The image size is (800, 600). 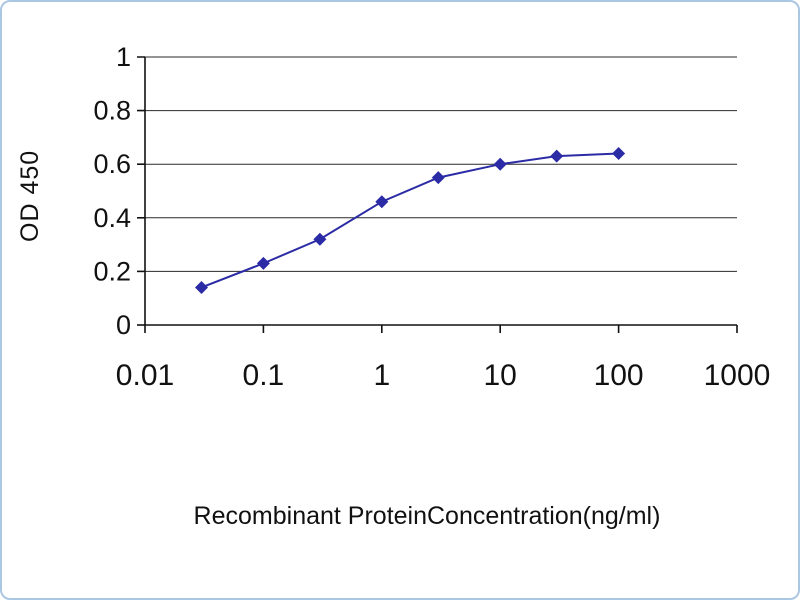 What do you see at coordinates (123, 57) in the screenshot?
I see `y-tick-label: 1` at bounding box center [123, 57].